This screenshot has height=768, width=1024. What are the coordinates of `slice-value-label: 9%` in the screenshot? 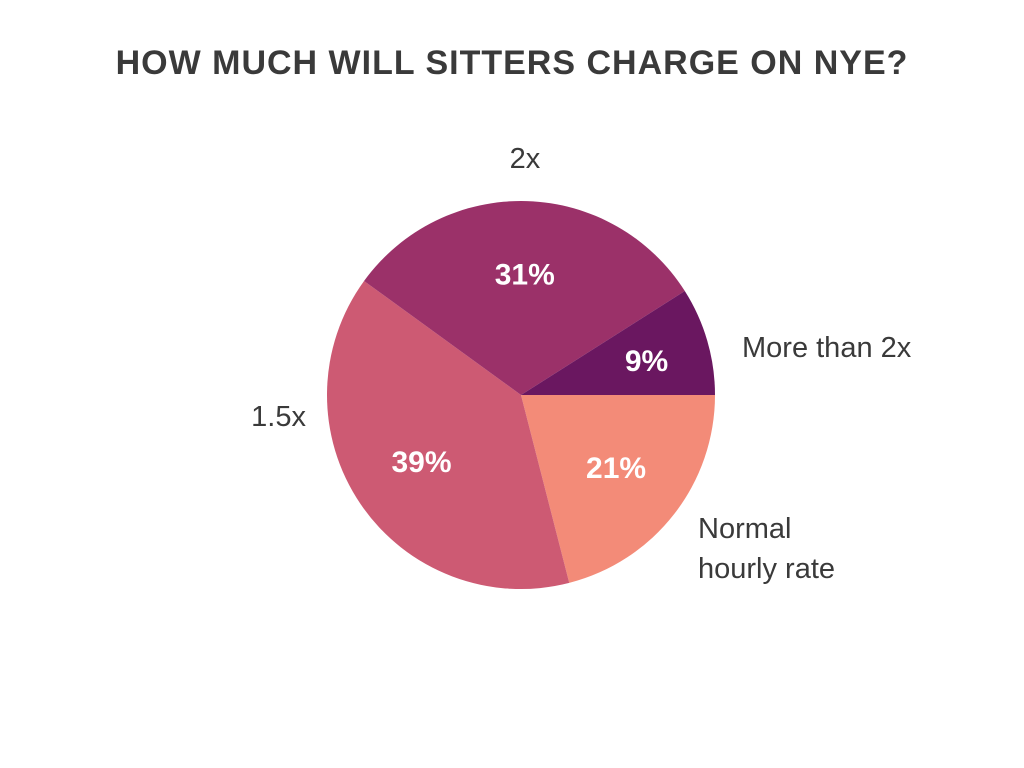 It's located at (646, 361).